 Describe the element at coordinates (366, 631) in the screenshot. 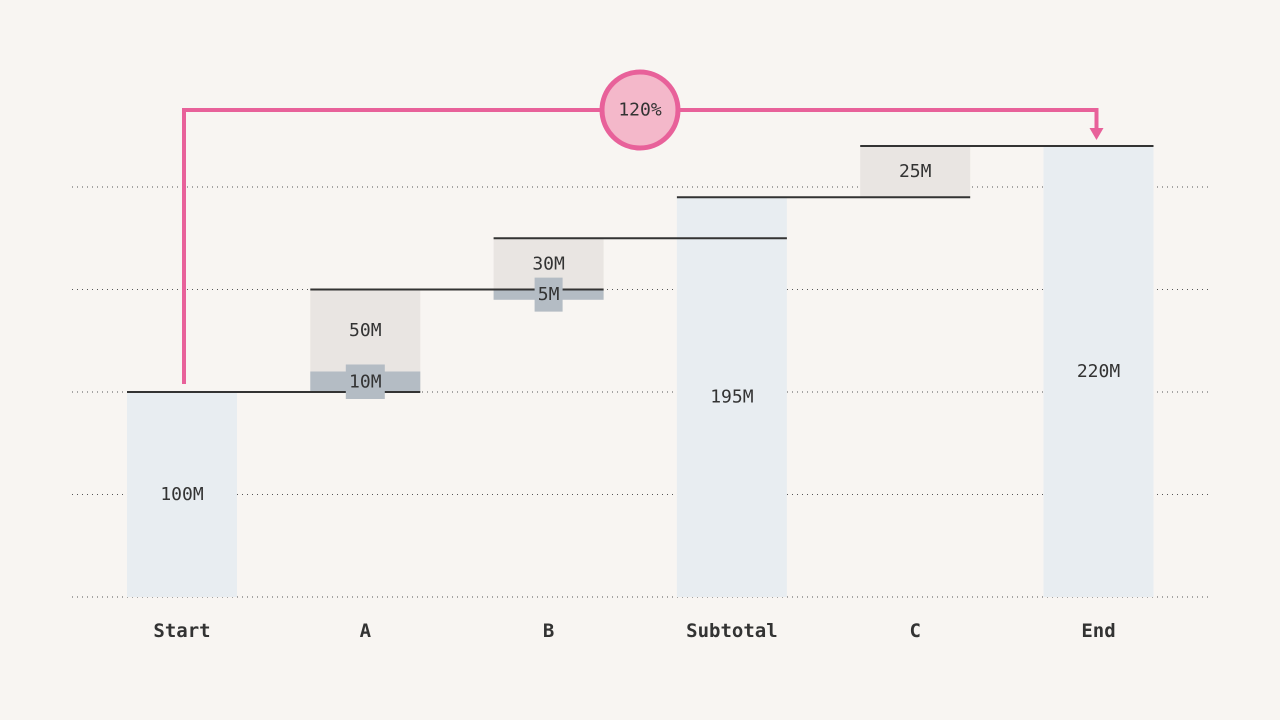

I see `category-label: A` at that location.